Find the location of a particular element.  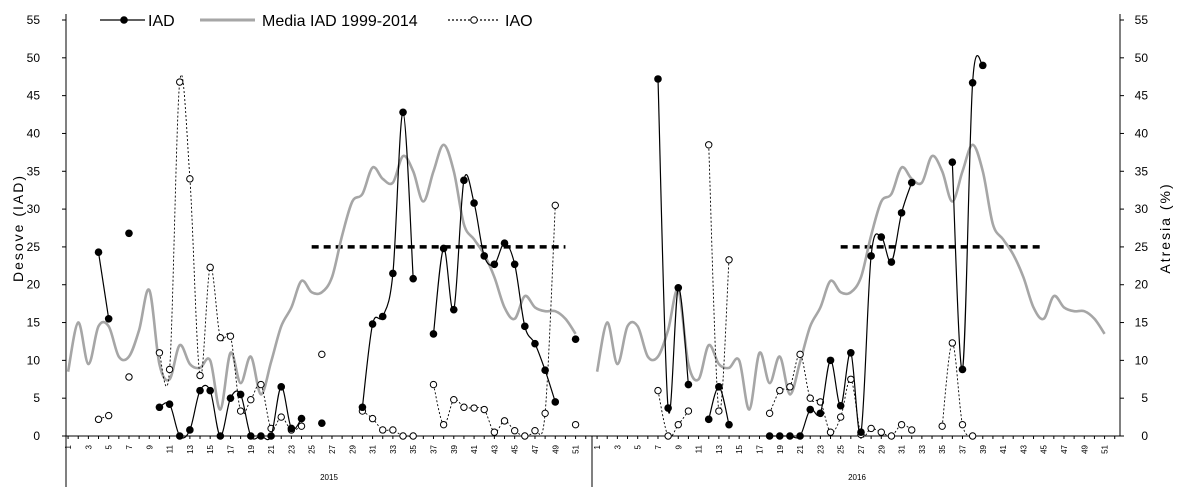

x-tick-label: 17 is located at coordinates (230, 448).